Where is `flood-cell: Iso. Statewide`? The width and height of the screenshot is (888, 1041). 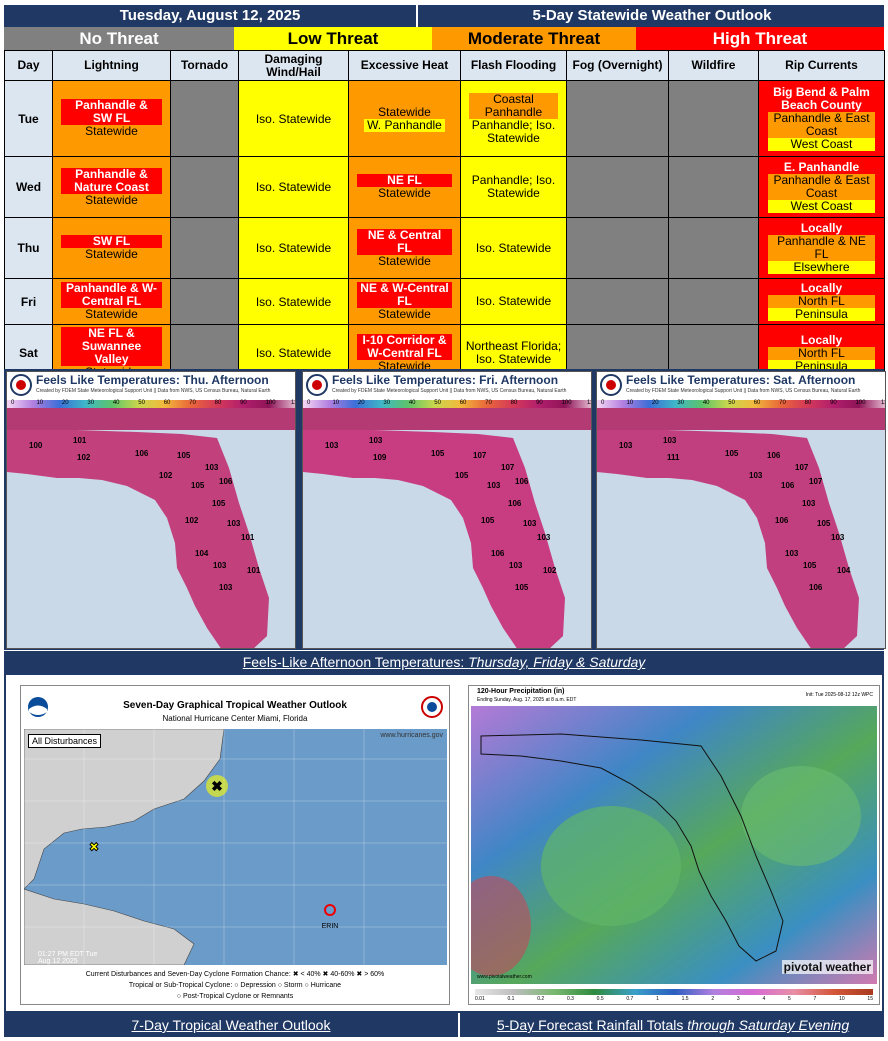 flood-cell: Iso. Statewide is located at coordinates (513, 248).